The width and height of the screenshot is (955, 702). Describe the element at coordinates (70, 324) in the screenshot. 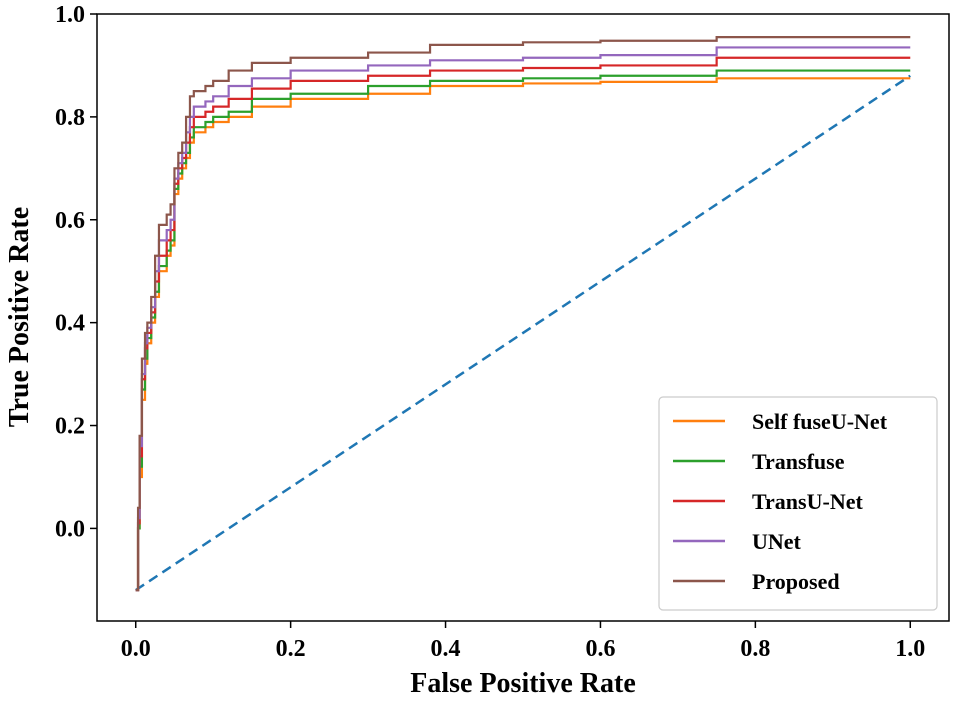

I see `y-tick-label: 0.4` at that location.